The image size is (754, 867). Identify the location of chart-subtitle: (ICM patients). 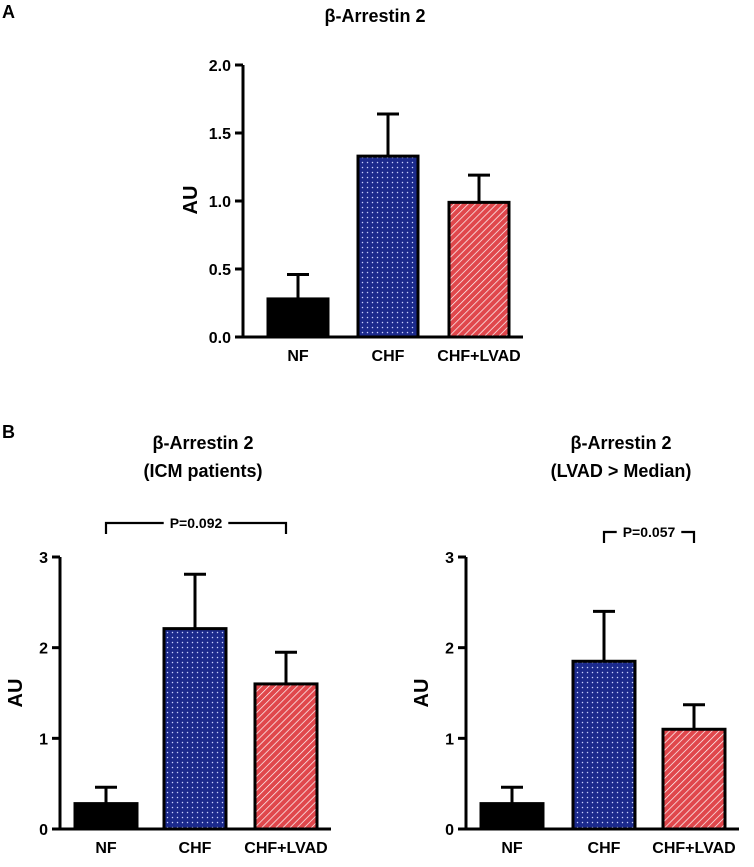
(203, 471).